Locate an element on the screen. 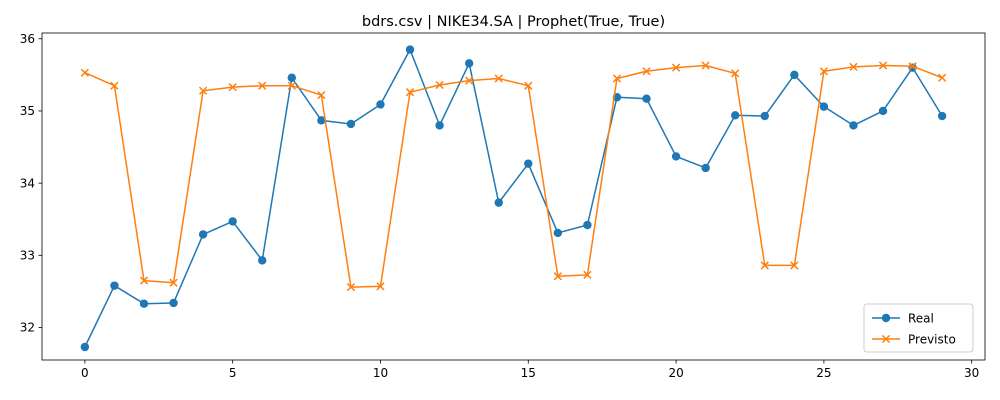 This screenshot has height=400, width=1000. y-tick-label: 33 is located at coordinates (27, 256).